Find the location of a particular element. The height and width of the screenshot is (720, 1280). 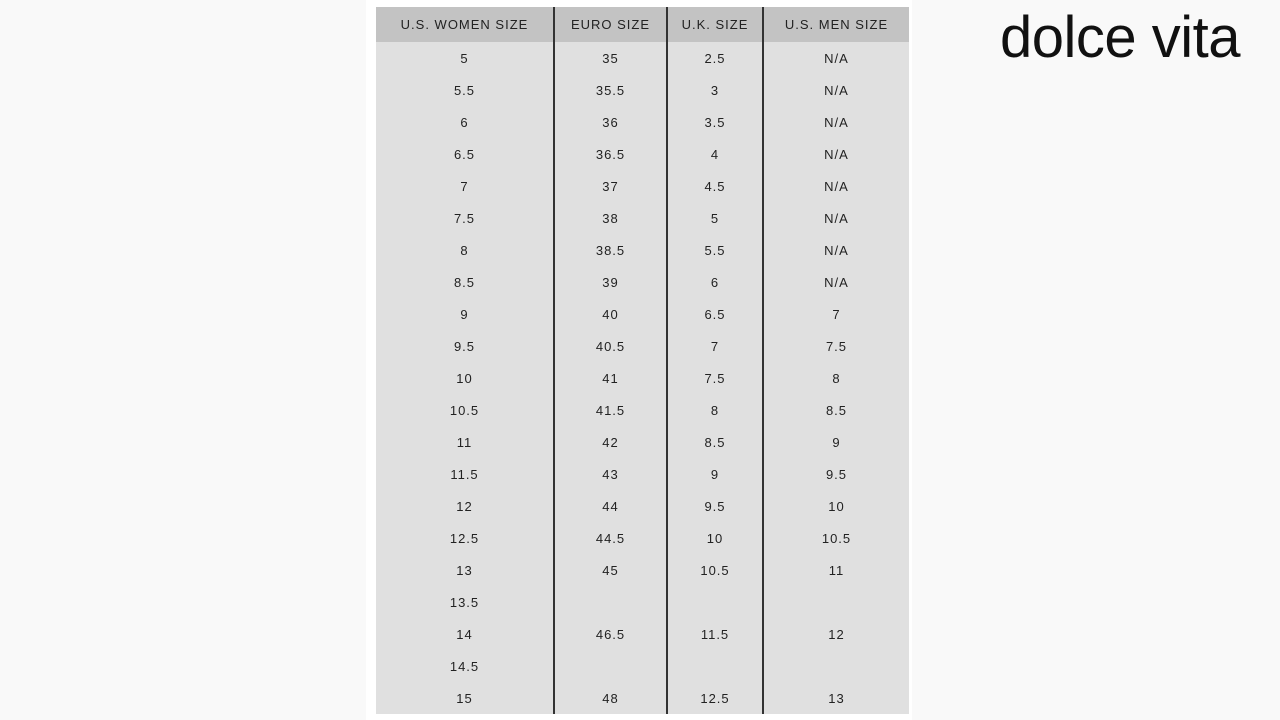

cell-us-women: 8.5 is located at coordinates (465, 282).